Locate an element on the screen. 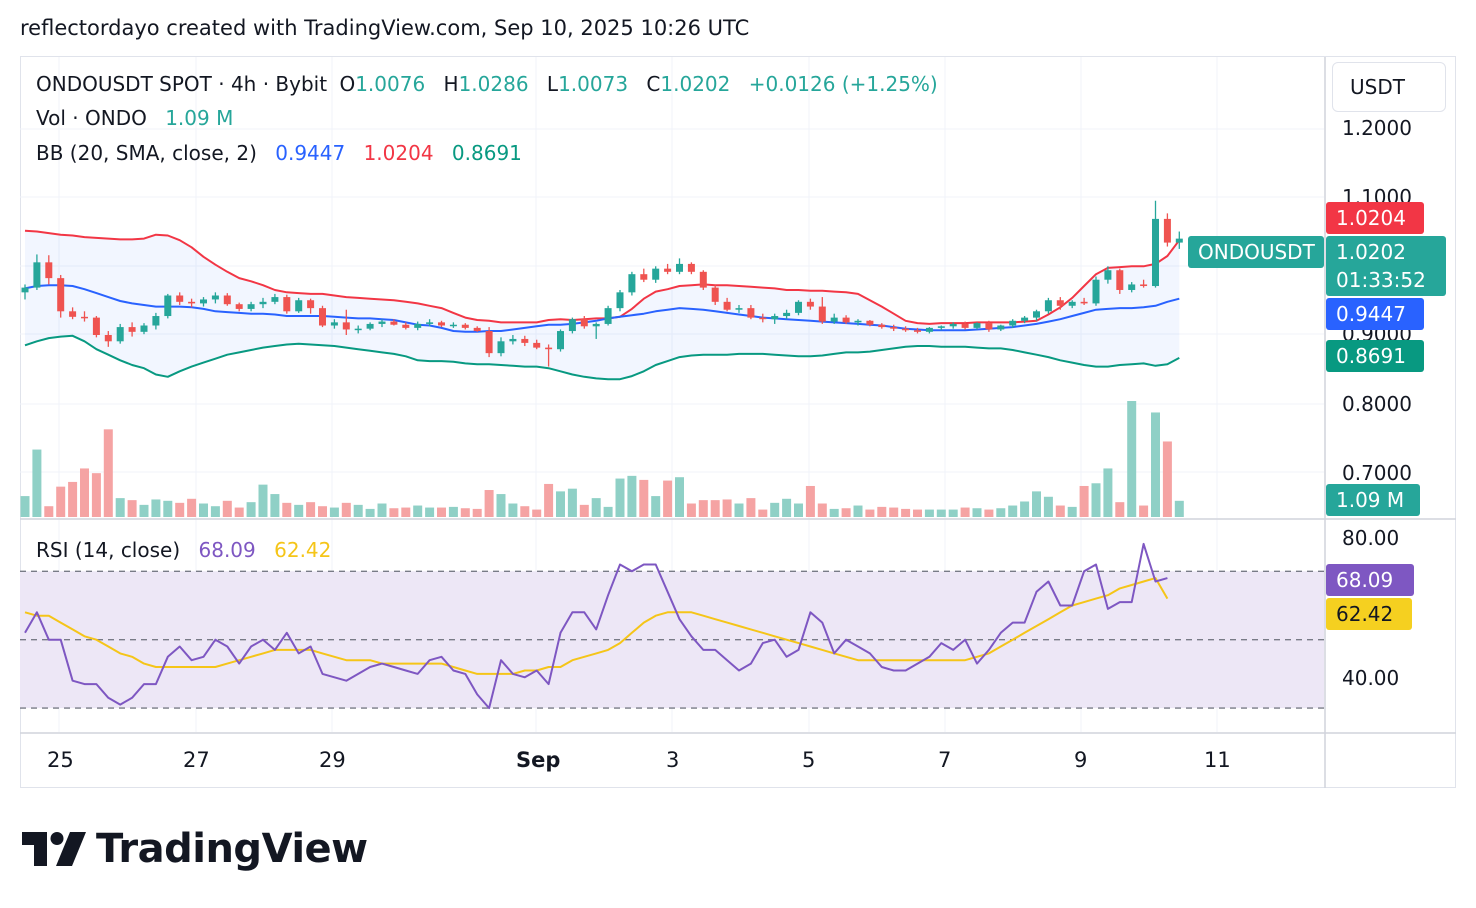  rsi-ma-line is located at coordinates (596, 626).